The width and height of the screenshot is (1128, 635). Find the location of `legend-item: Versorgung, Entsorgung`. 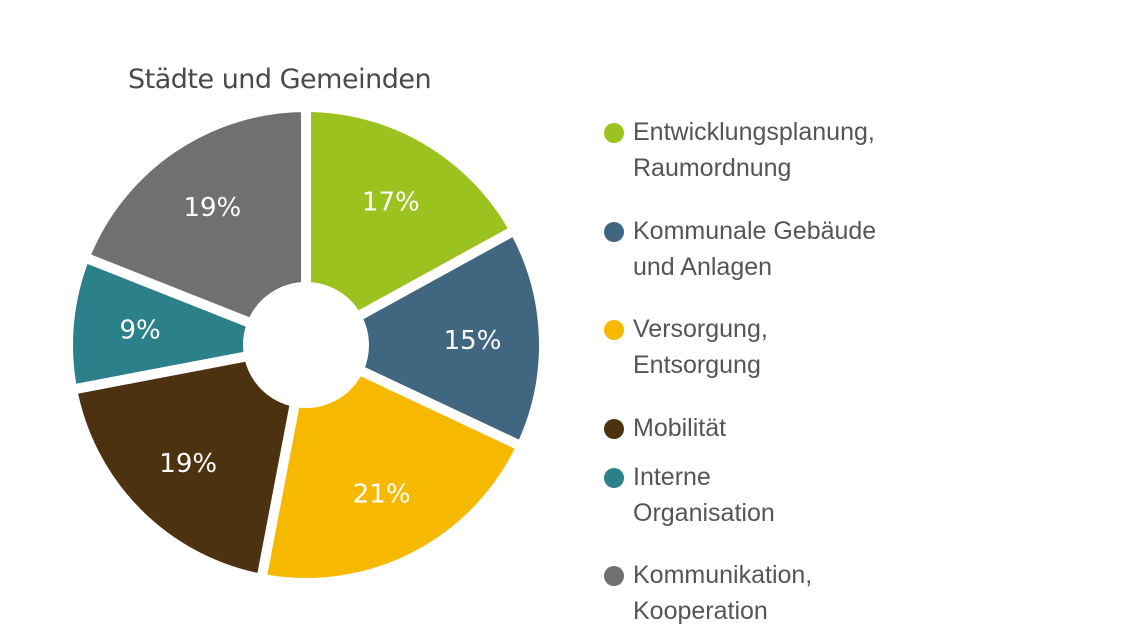

legend-item: Versorgung, Entsorgung is located at coordinates (686, 349).